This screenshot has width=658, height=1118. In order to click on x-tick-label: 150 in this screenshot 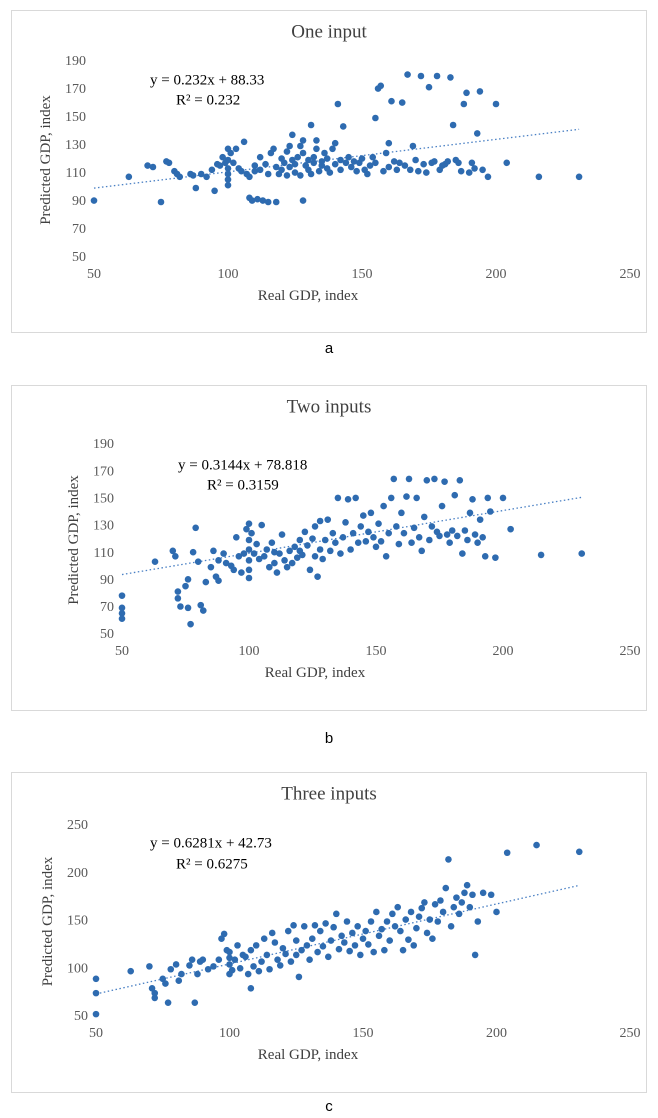, I will do `click(363, 1033)`.